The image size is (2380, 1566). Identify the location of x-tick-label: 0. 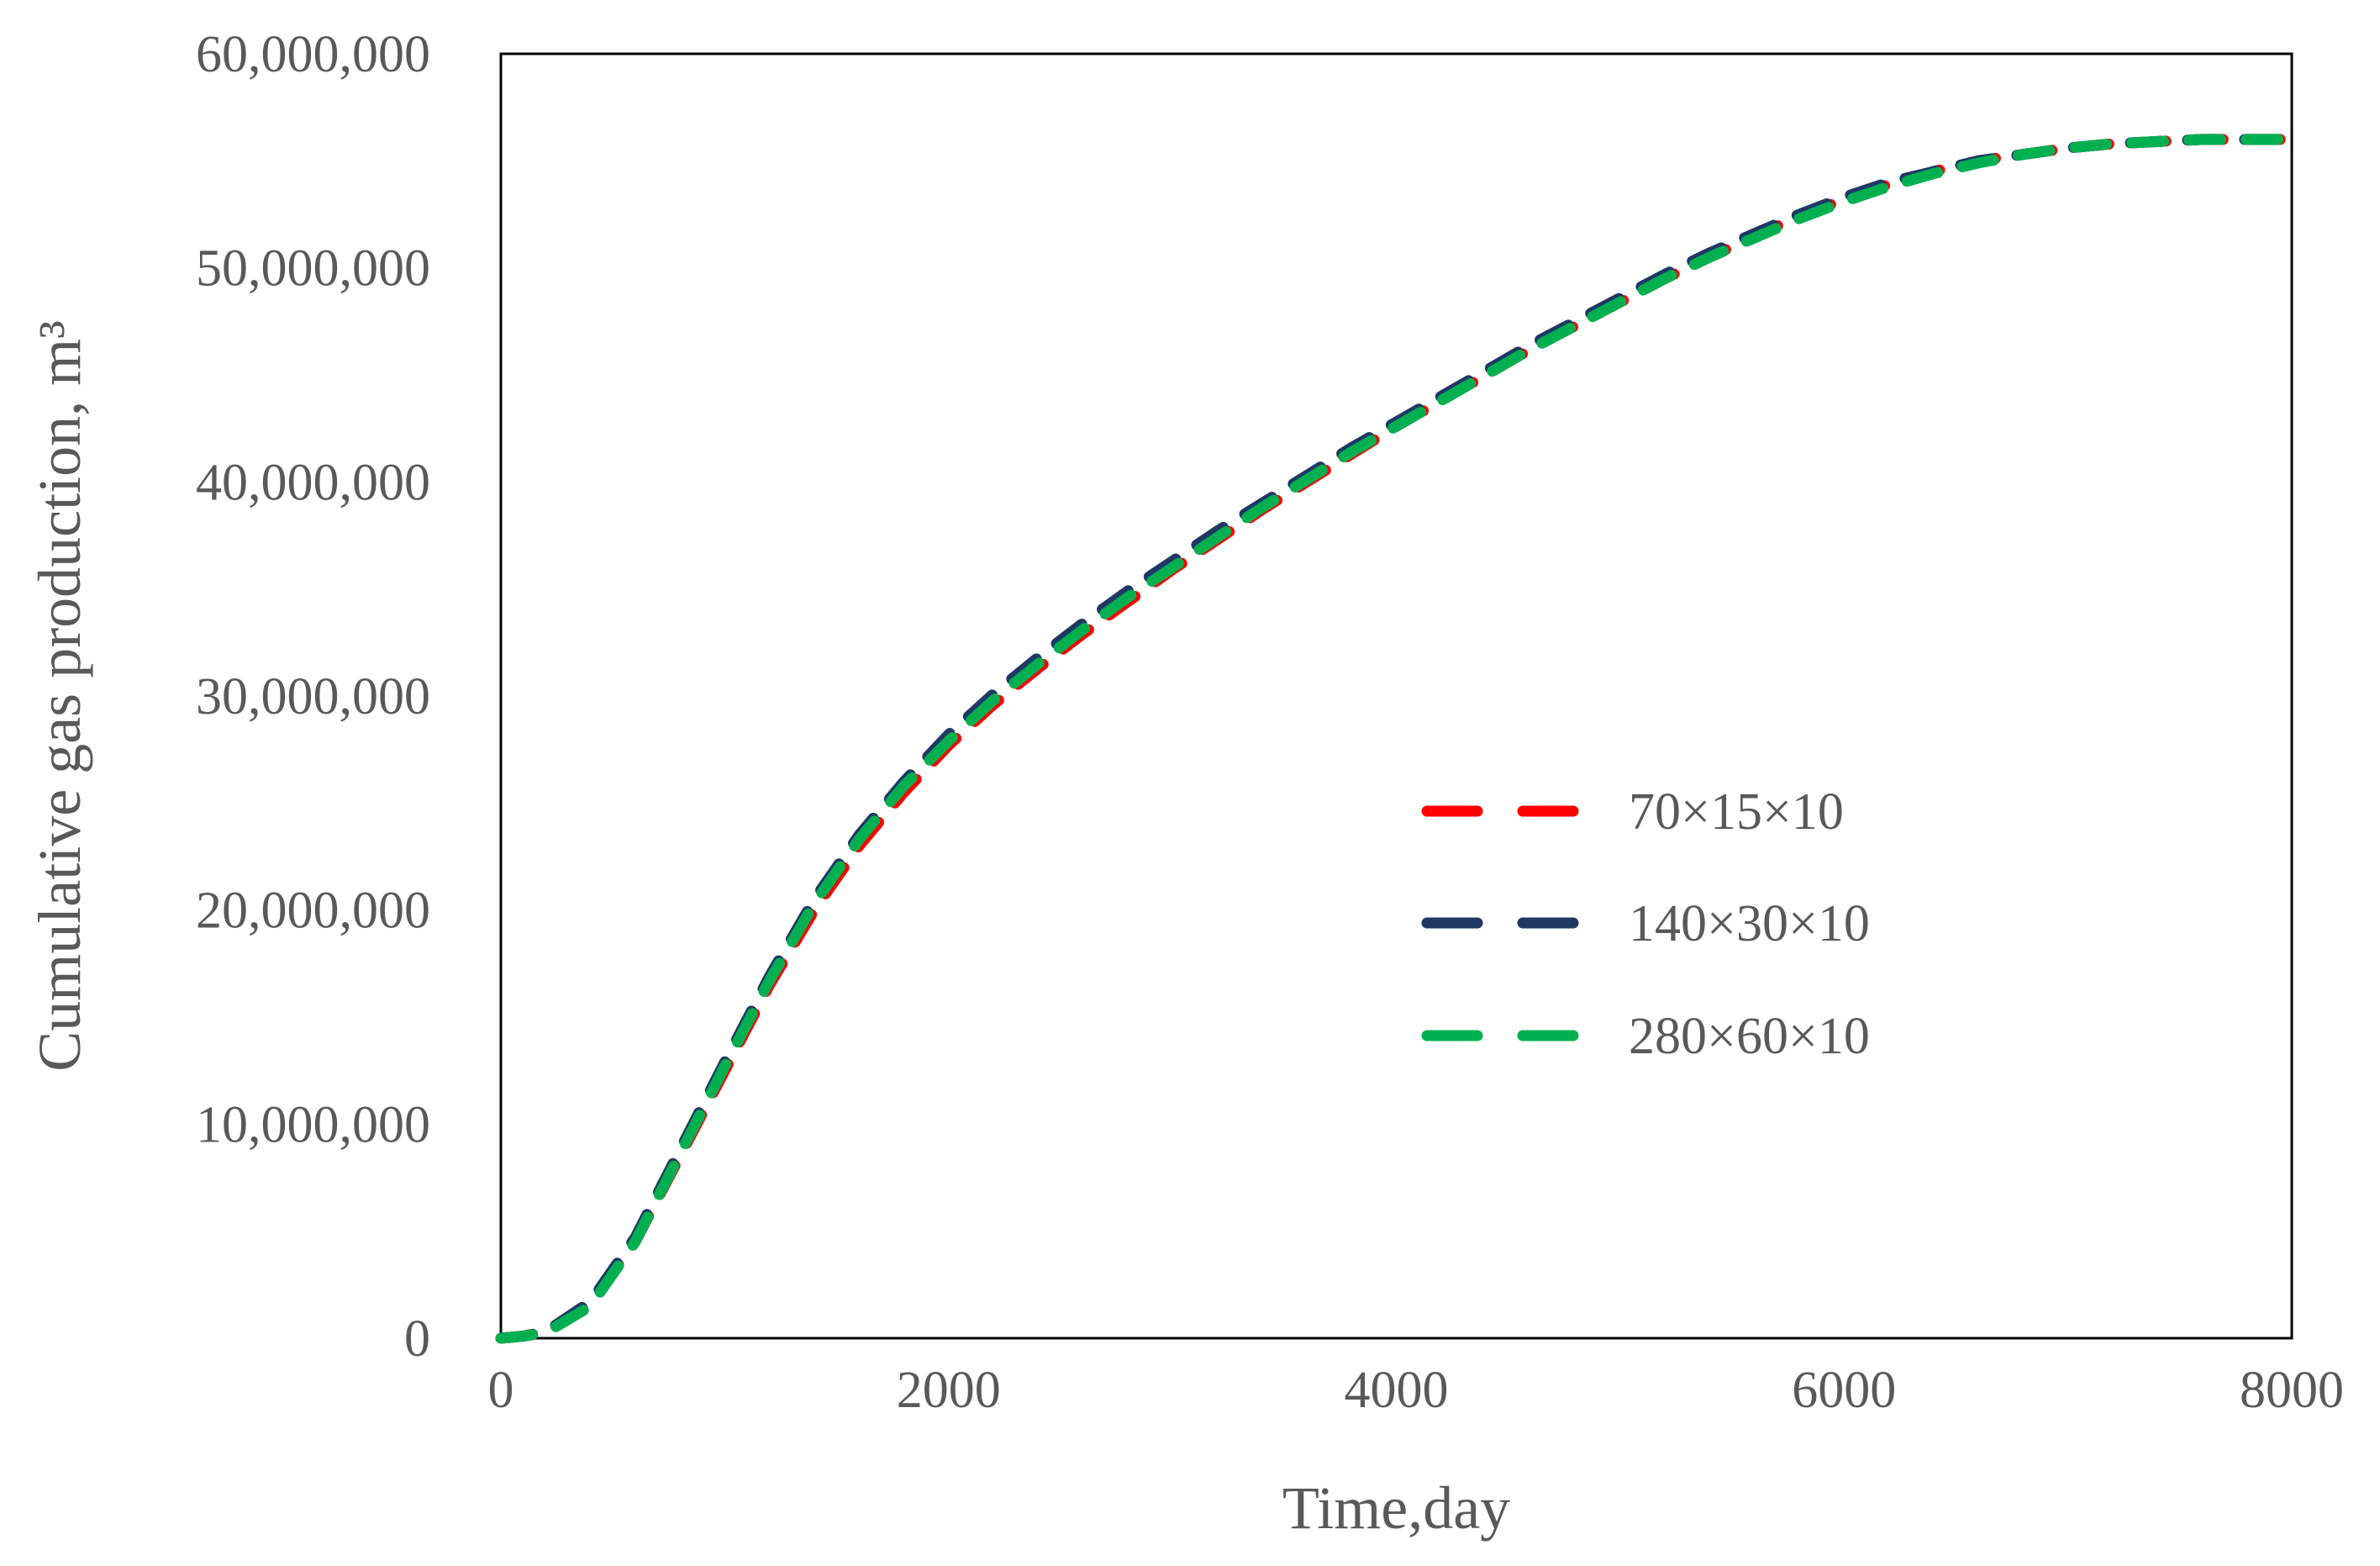
(501, 1390).